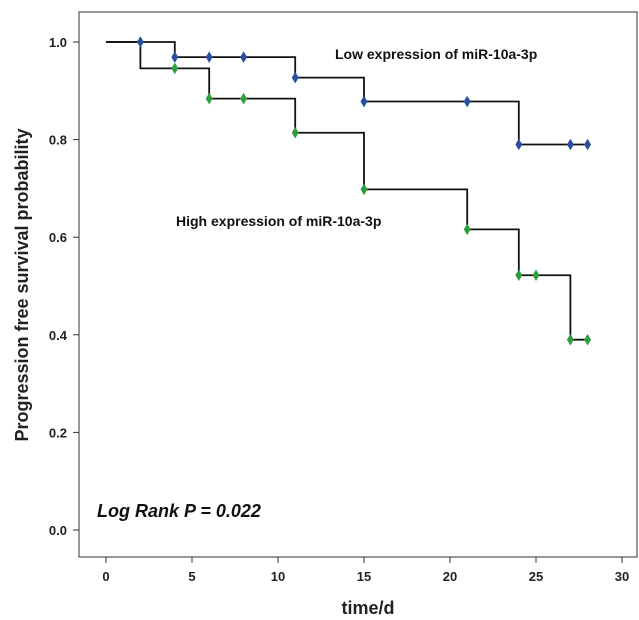 The image size is (639, 620). Describe the element at coordinates (367, 608) in the screenshot. I see `x-axis-title: time/d` at that location.